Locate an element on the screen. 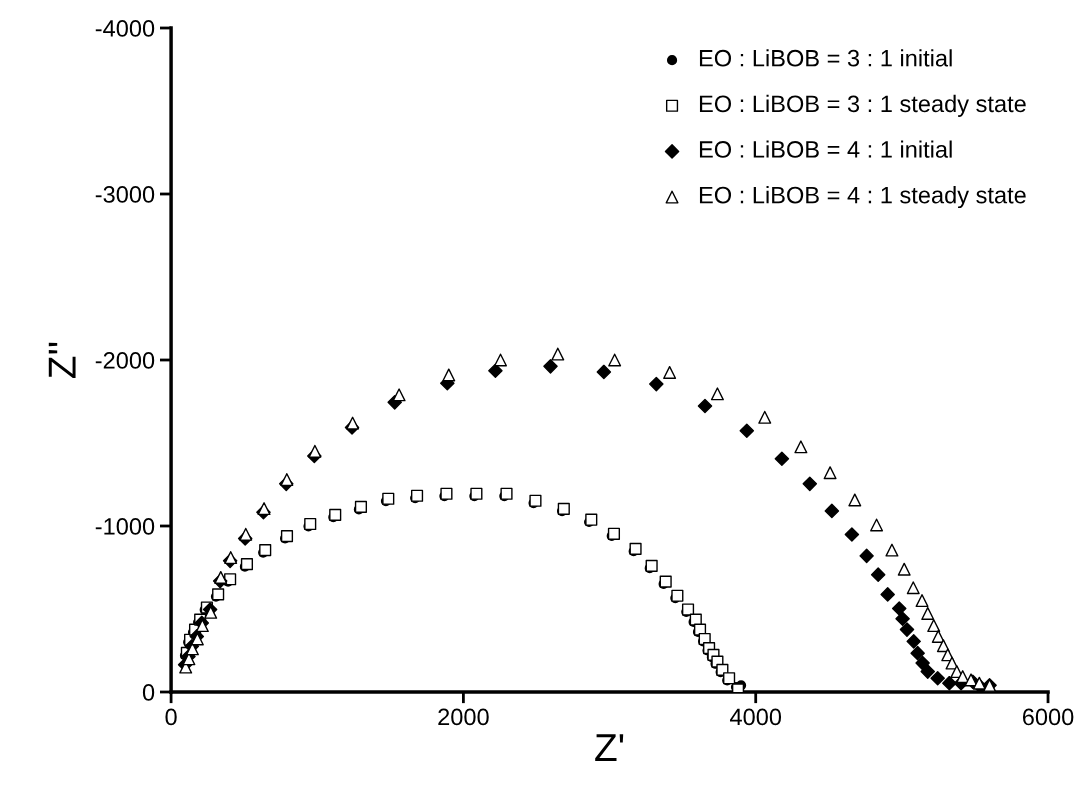 The width and height of the screenshot is (1076, 800). y-tick-label: 0 is located at coordinates (148, 692).